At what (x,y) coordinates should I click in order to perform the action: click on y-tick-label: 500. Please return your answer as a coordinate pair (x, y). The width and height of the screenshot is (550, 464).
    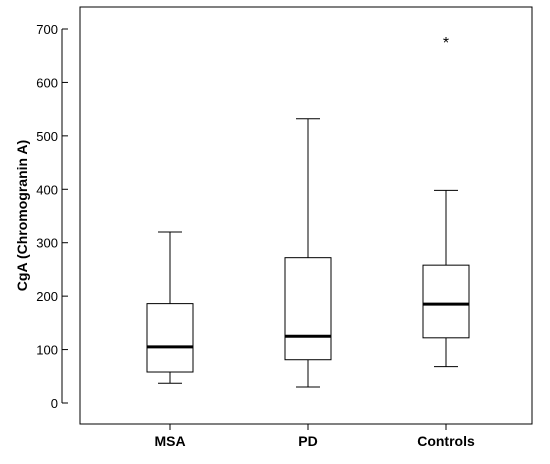
    Looking at the image, I should click on (47, 136).